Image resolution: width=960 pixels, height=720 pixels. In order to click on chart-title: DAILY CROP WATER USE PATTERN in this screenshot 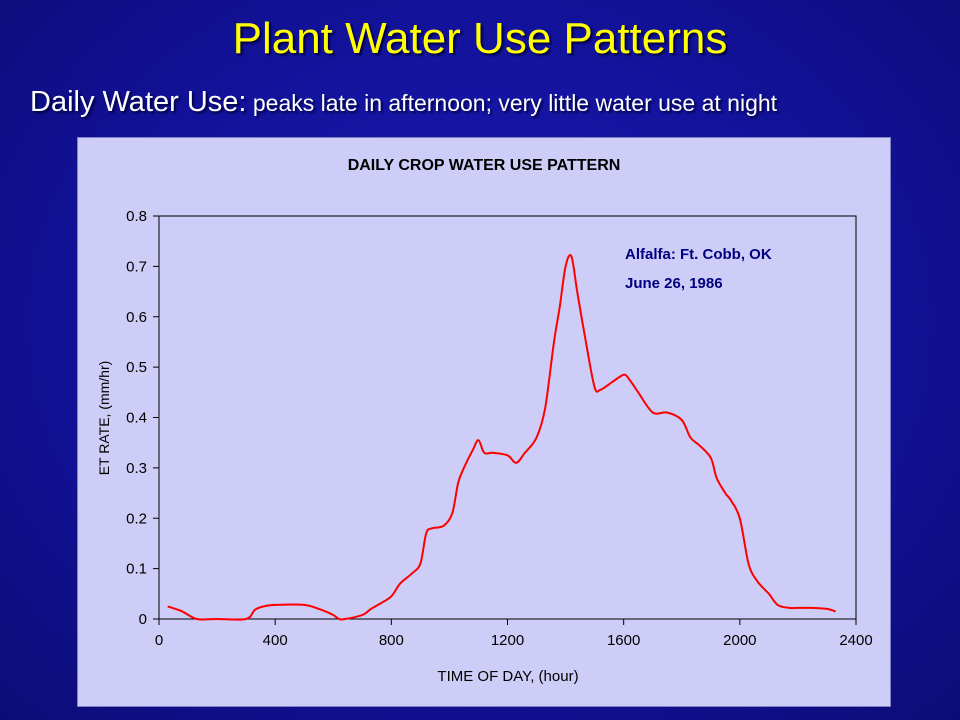, I will do `click(484, 165)`.